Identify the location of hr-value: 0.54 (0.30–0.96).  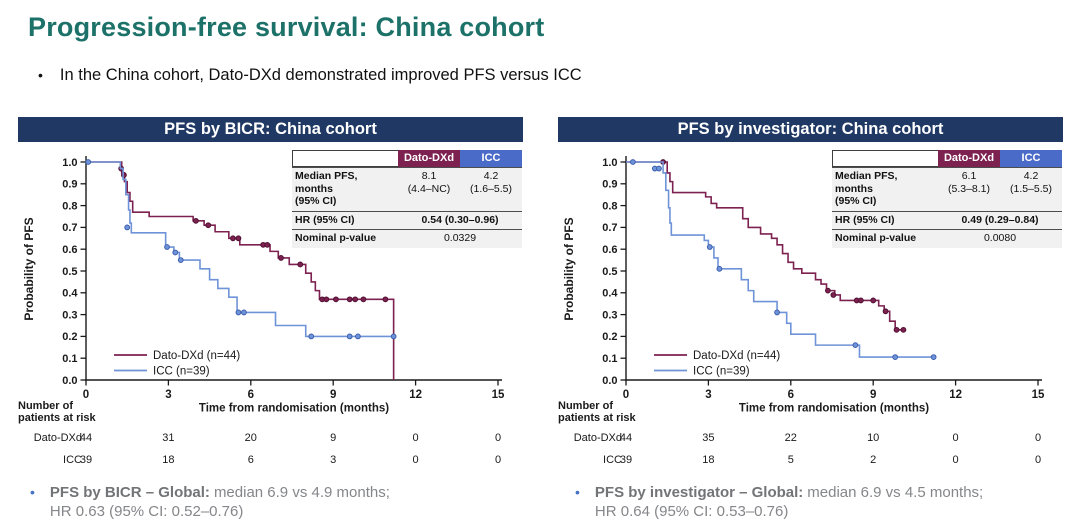
(460, 219).